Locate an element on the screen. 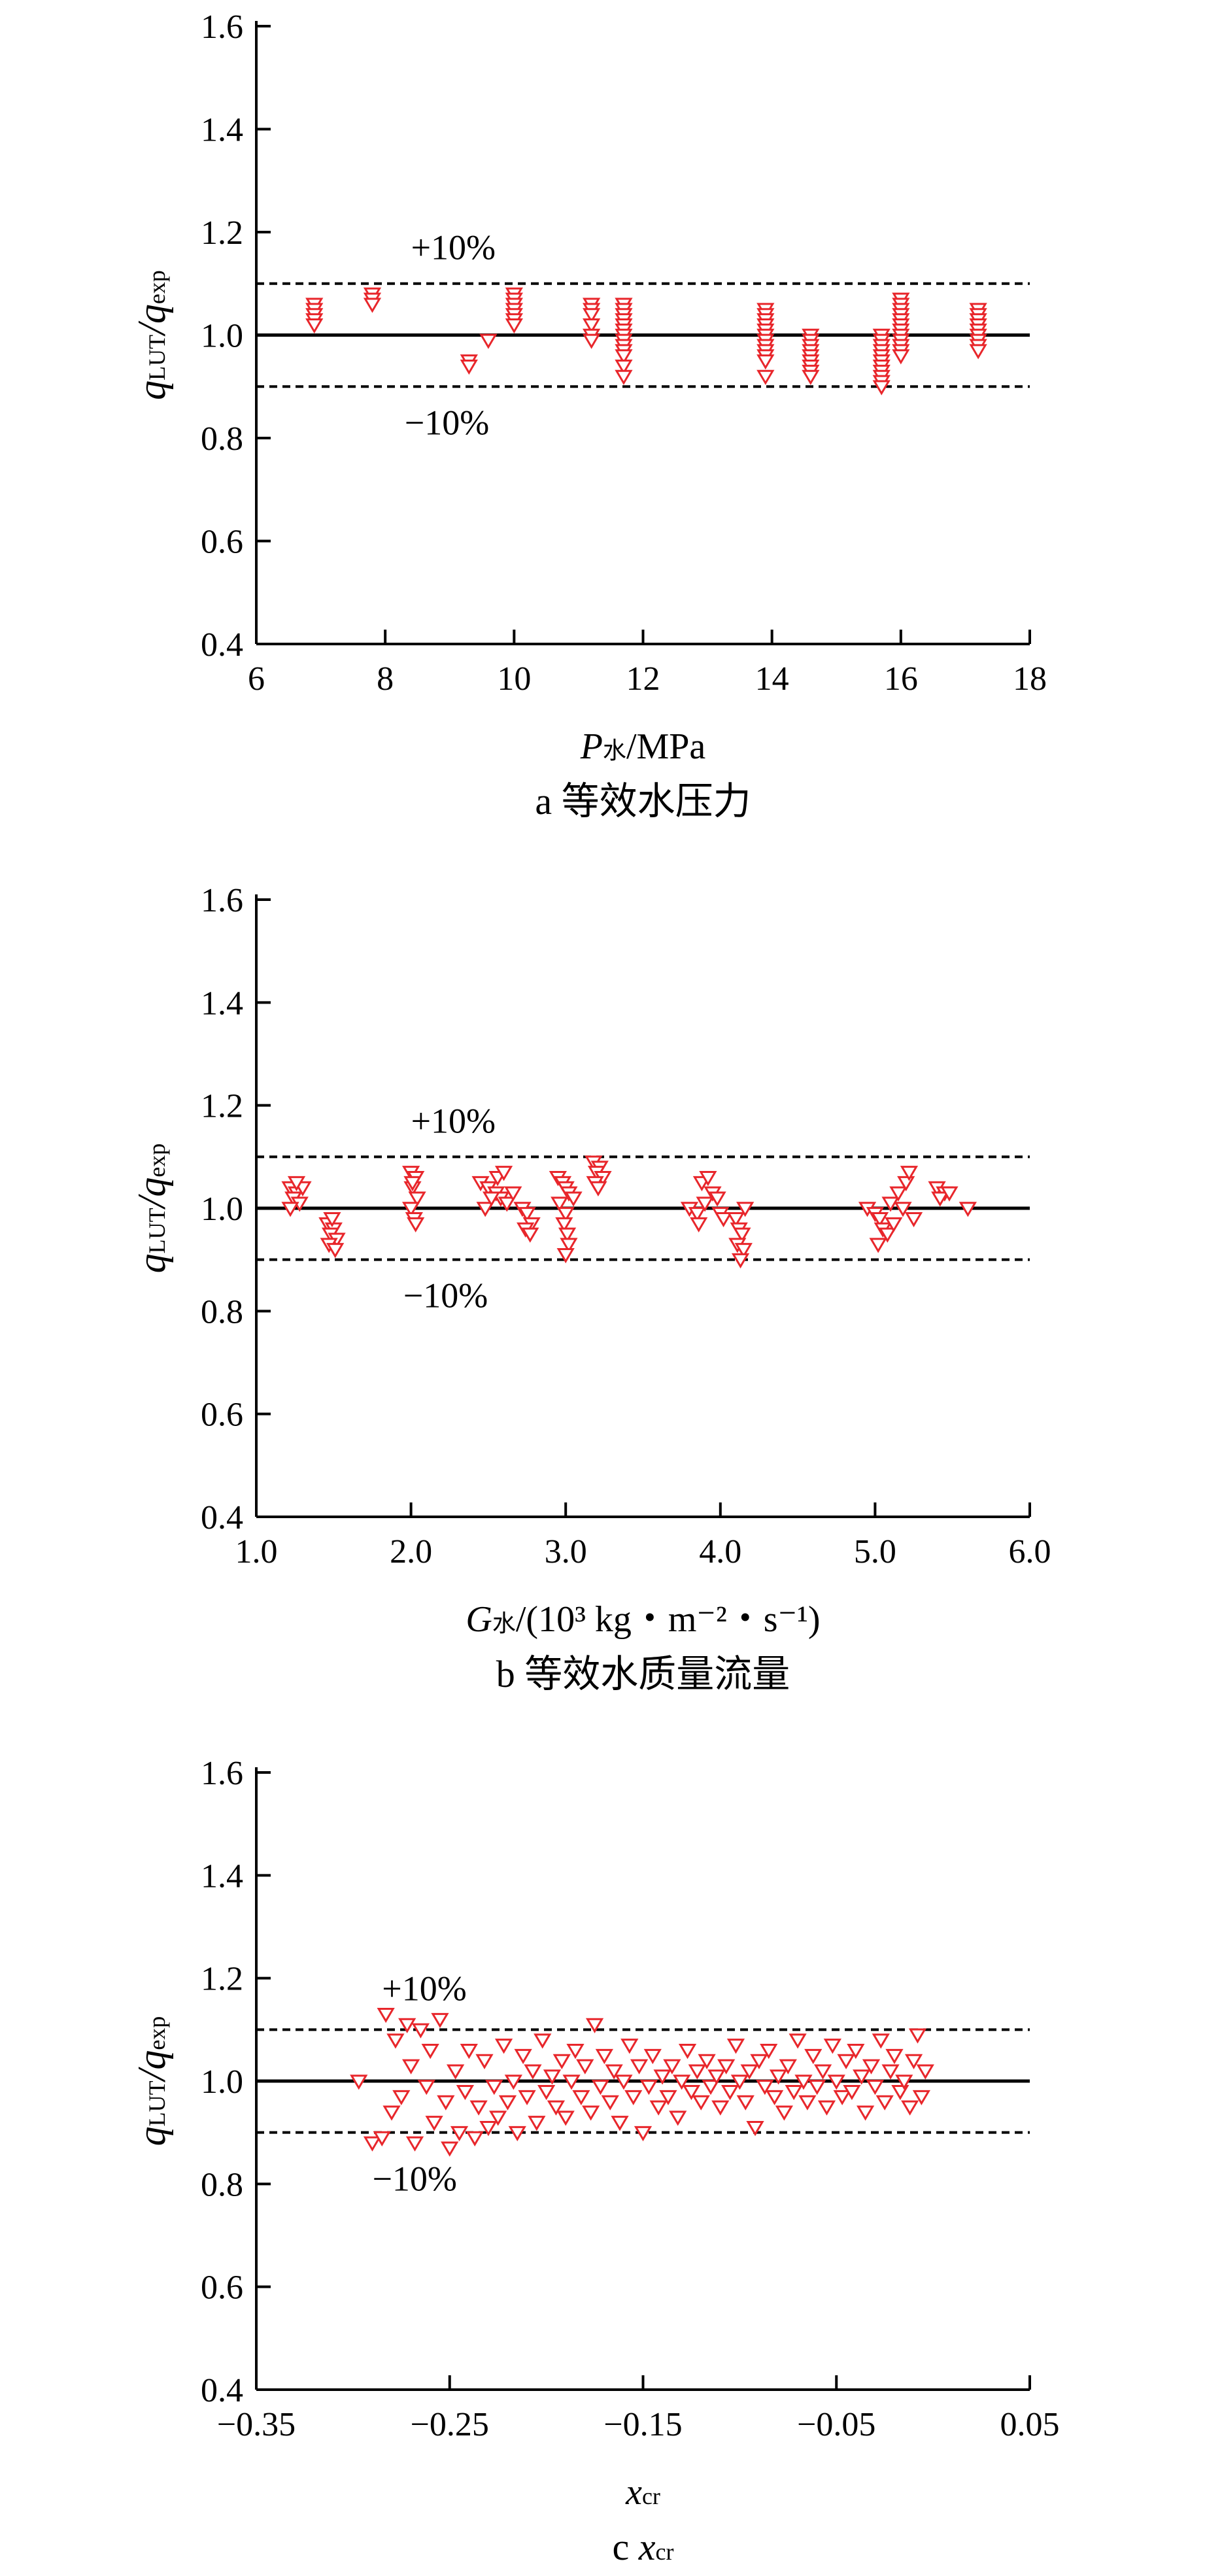 Image resolution: width=1205 pixels, height=2576 pixels. x-tick-label: 18 is located at coordinates (1030, 679).